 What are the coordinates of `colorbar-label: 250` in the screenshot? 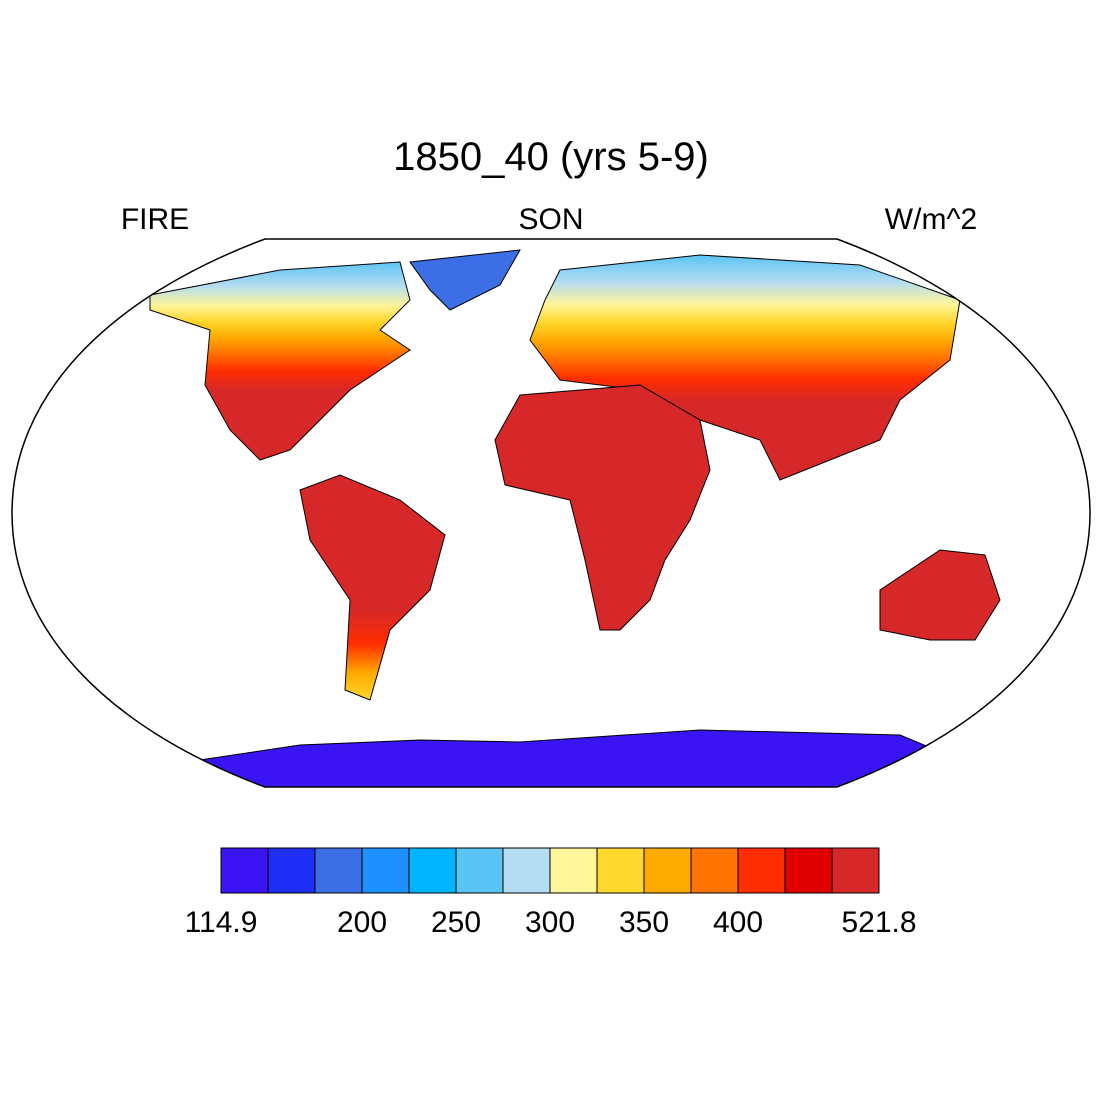 It's located at (456, 922).